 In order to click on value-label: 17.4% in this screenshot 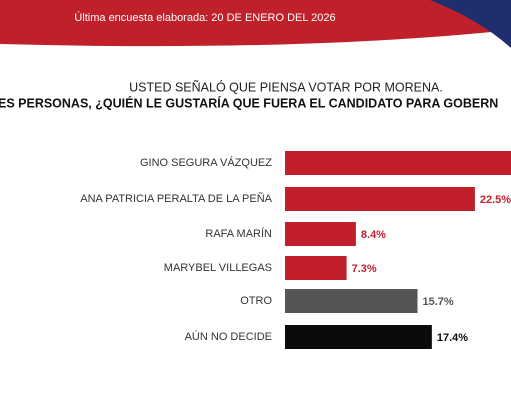, I will do `click(452, 338)`.